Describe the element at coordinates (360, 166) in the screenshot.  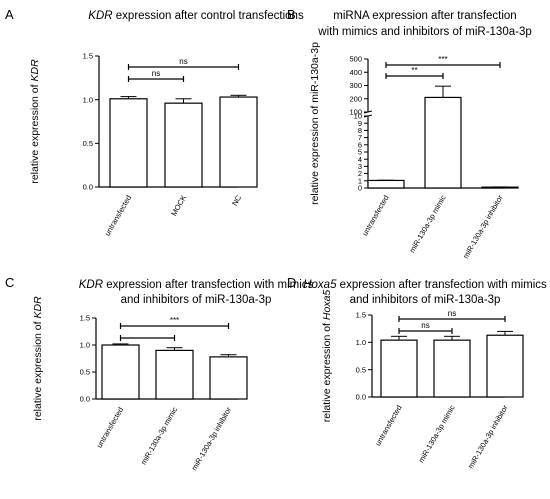
I see `y-tick-label: 3` at that location.